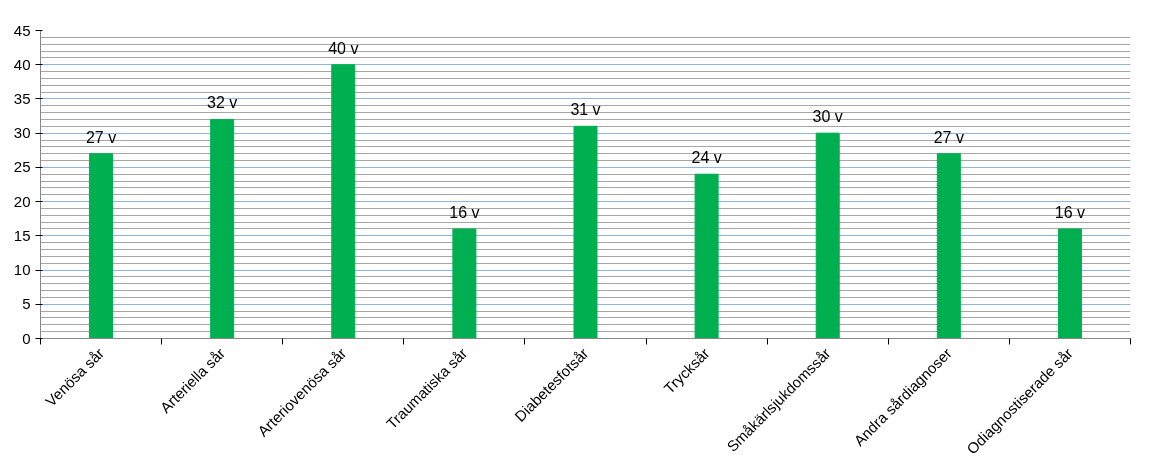 This screenshot has width=1157, height=473. I want to click on data-label: 31 v, so click(585, 110).